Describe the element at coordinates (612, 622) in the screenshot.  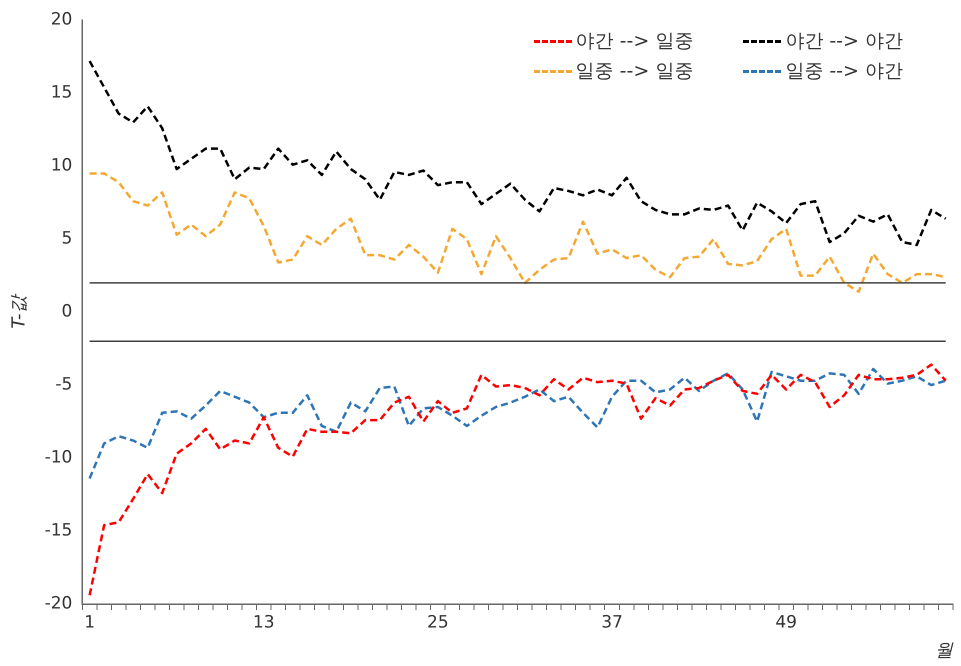
I see `x-tick-label: 37` at that location.